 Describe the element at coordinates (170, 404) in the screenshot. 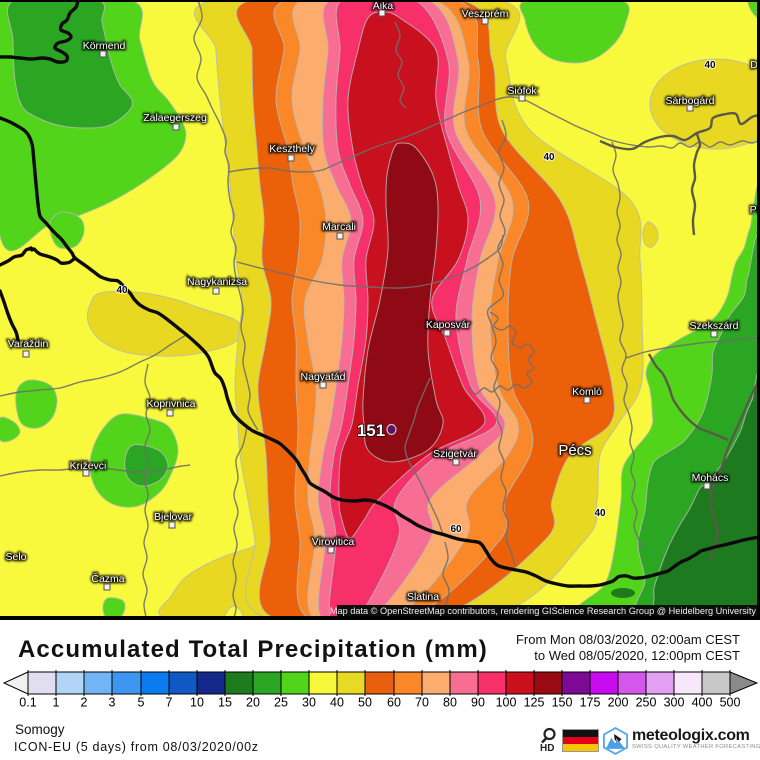

I see `svg-text: Koprivnica` at that location.